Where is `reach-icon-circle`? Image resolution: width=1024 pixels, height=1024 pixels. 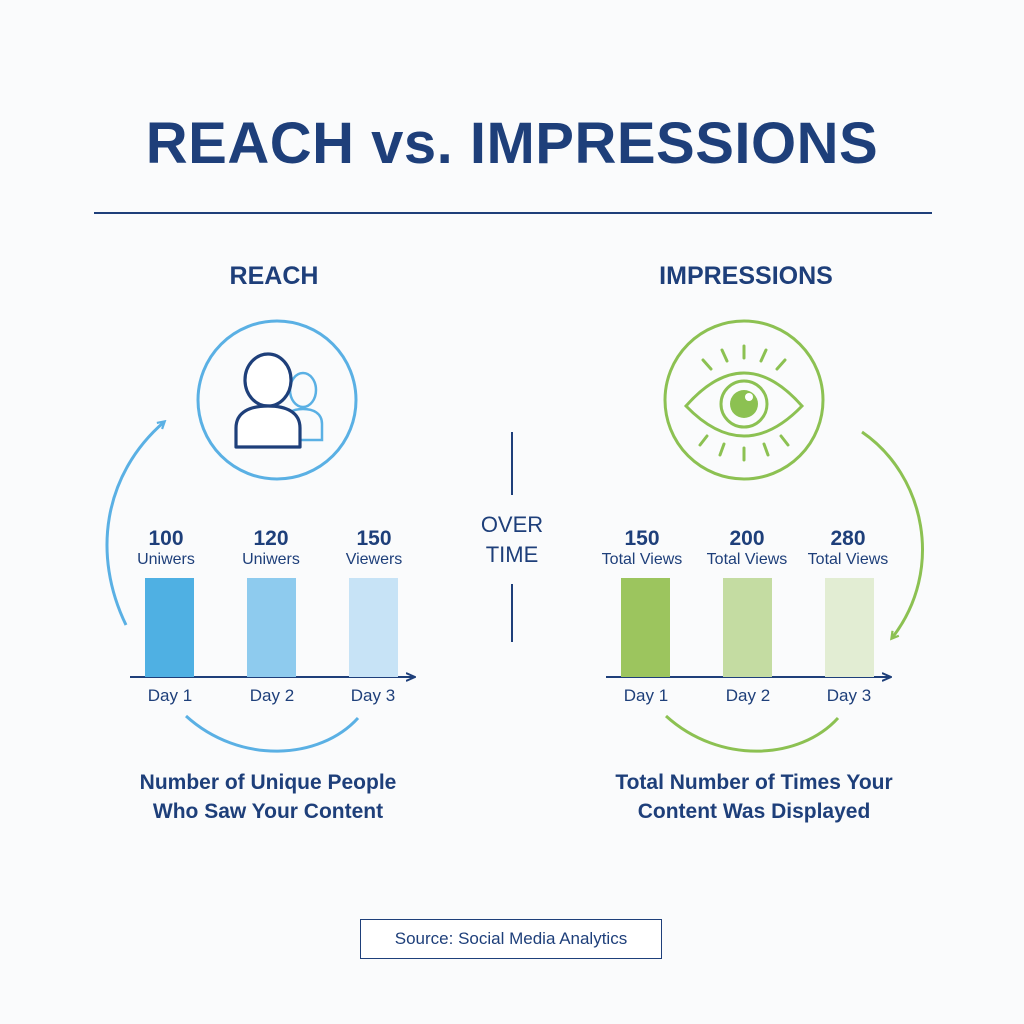
reach-icon-circle is located at coordinates (277, 400).